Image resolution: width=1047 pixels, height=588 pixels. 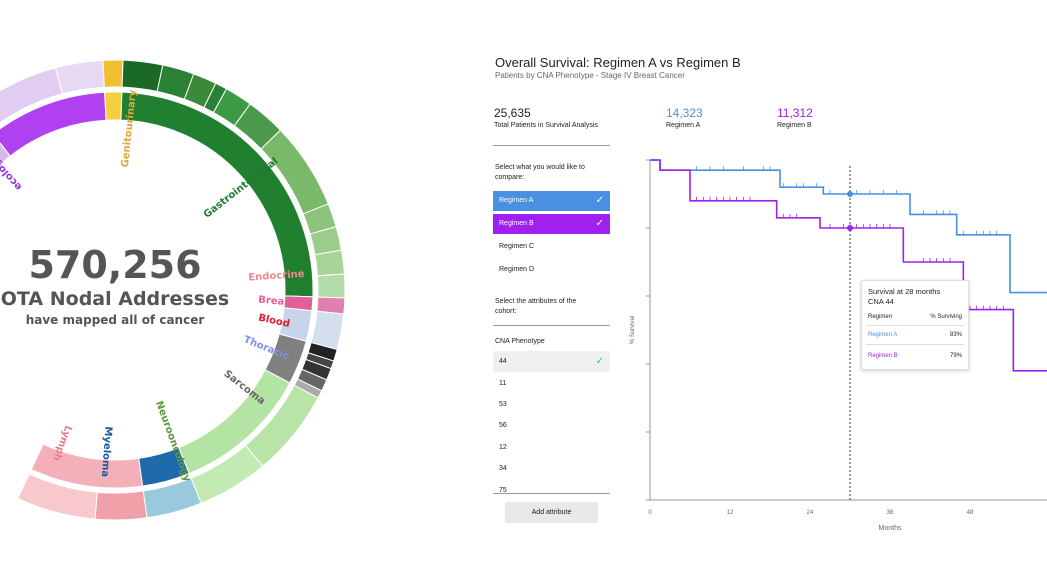 I want to click on cna-option-12: 12, so click(x=551, y=447).